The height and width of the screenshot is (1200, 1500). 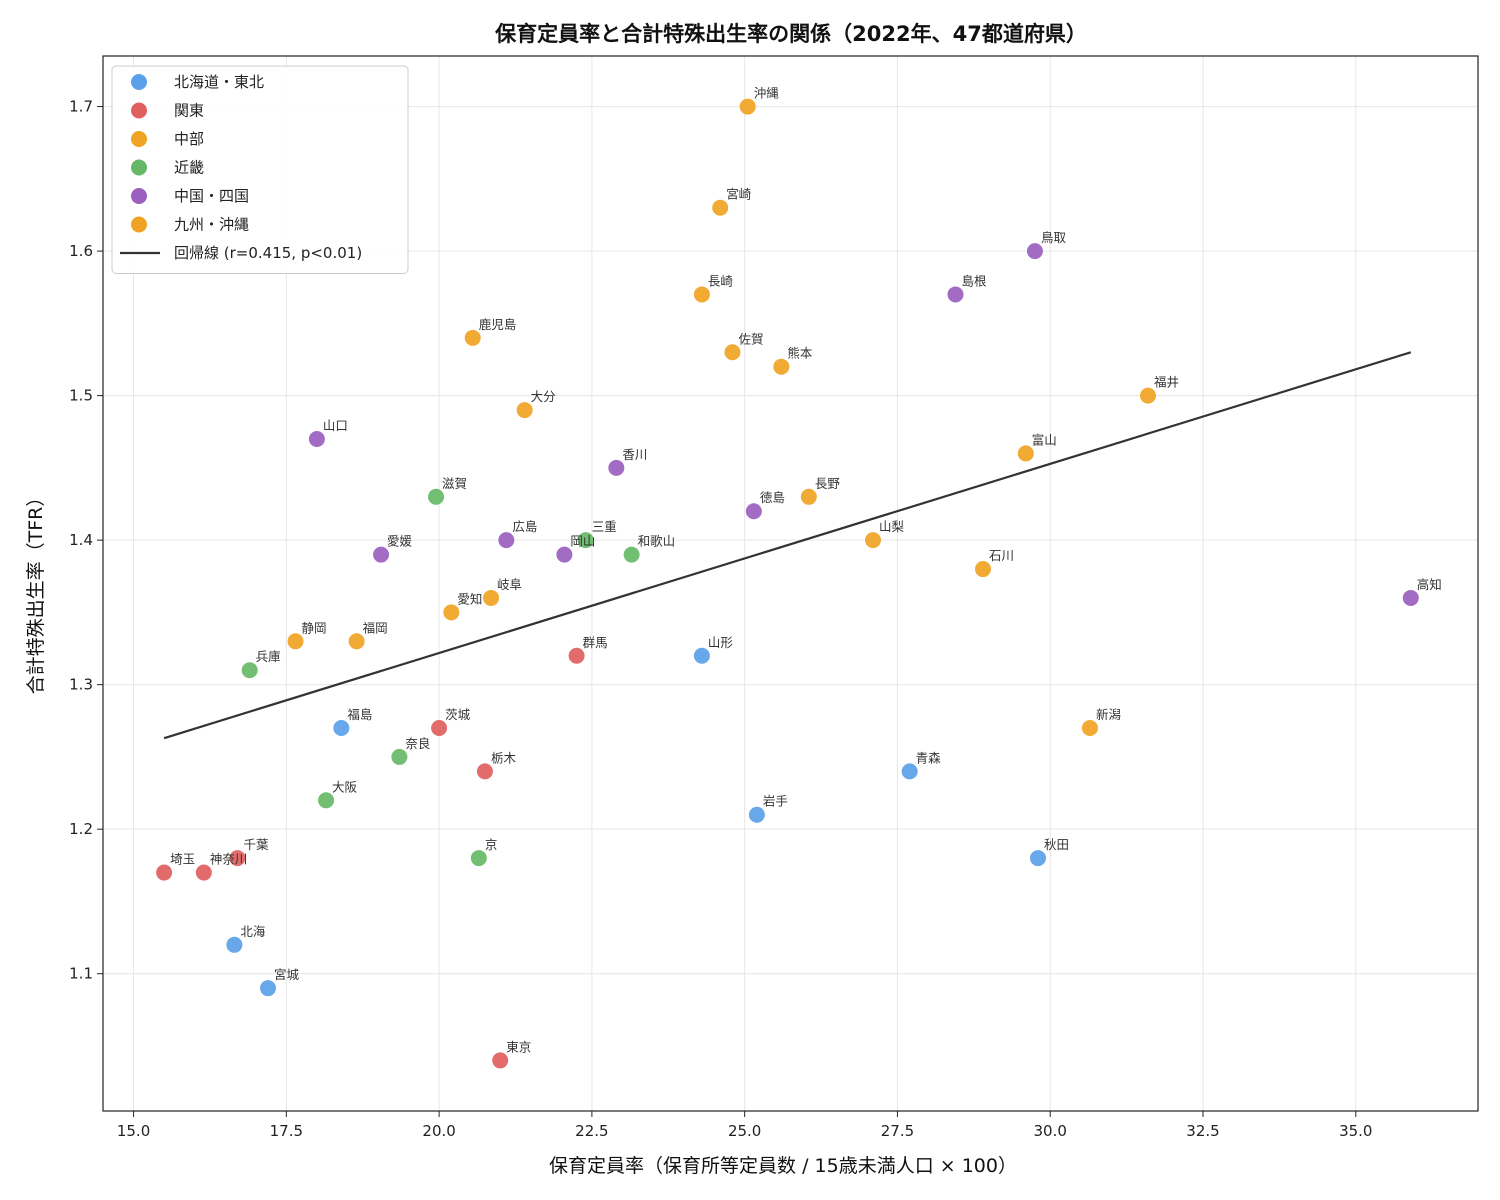 What do you see at coordinates (211, 196) in the screenshot?
I see `legend-entry: 中国・四国` at bounding box center [211, 196].